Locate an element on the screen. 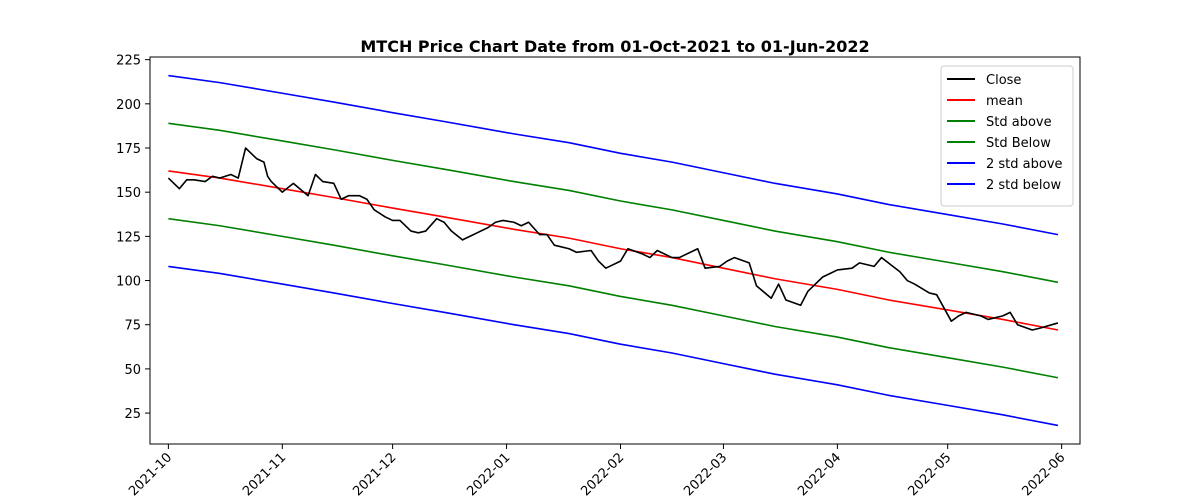 The height and width of the screenshot is (500, 1200). legend-label: 2 std below is located at coordinates (1023, 185).